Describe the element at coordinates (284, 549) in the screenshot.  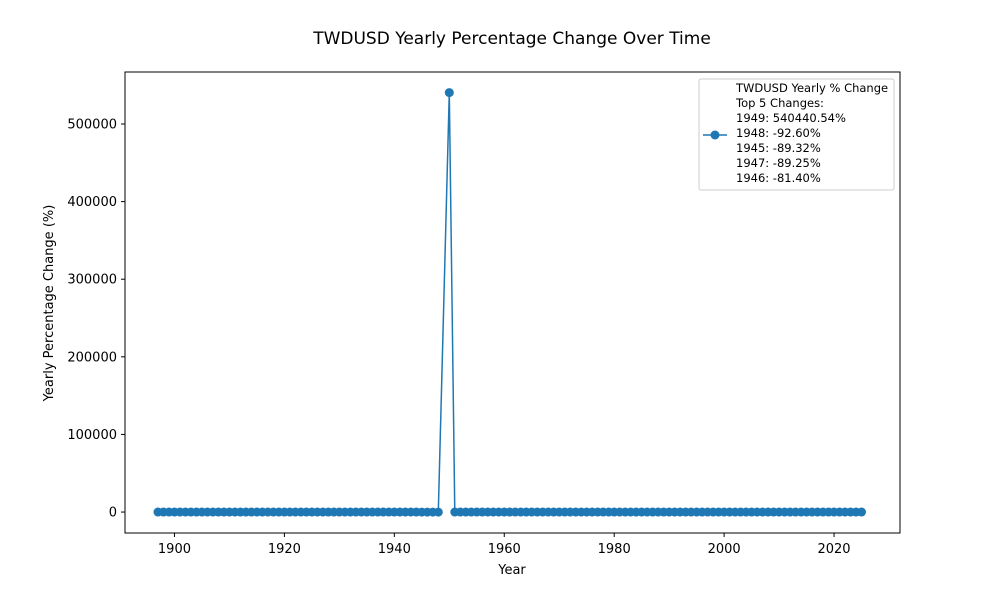
I see `x-tick-label: 1920` at that location.